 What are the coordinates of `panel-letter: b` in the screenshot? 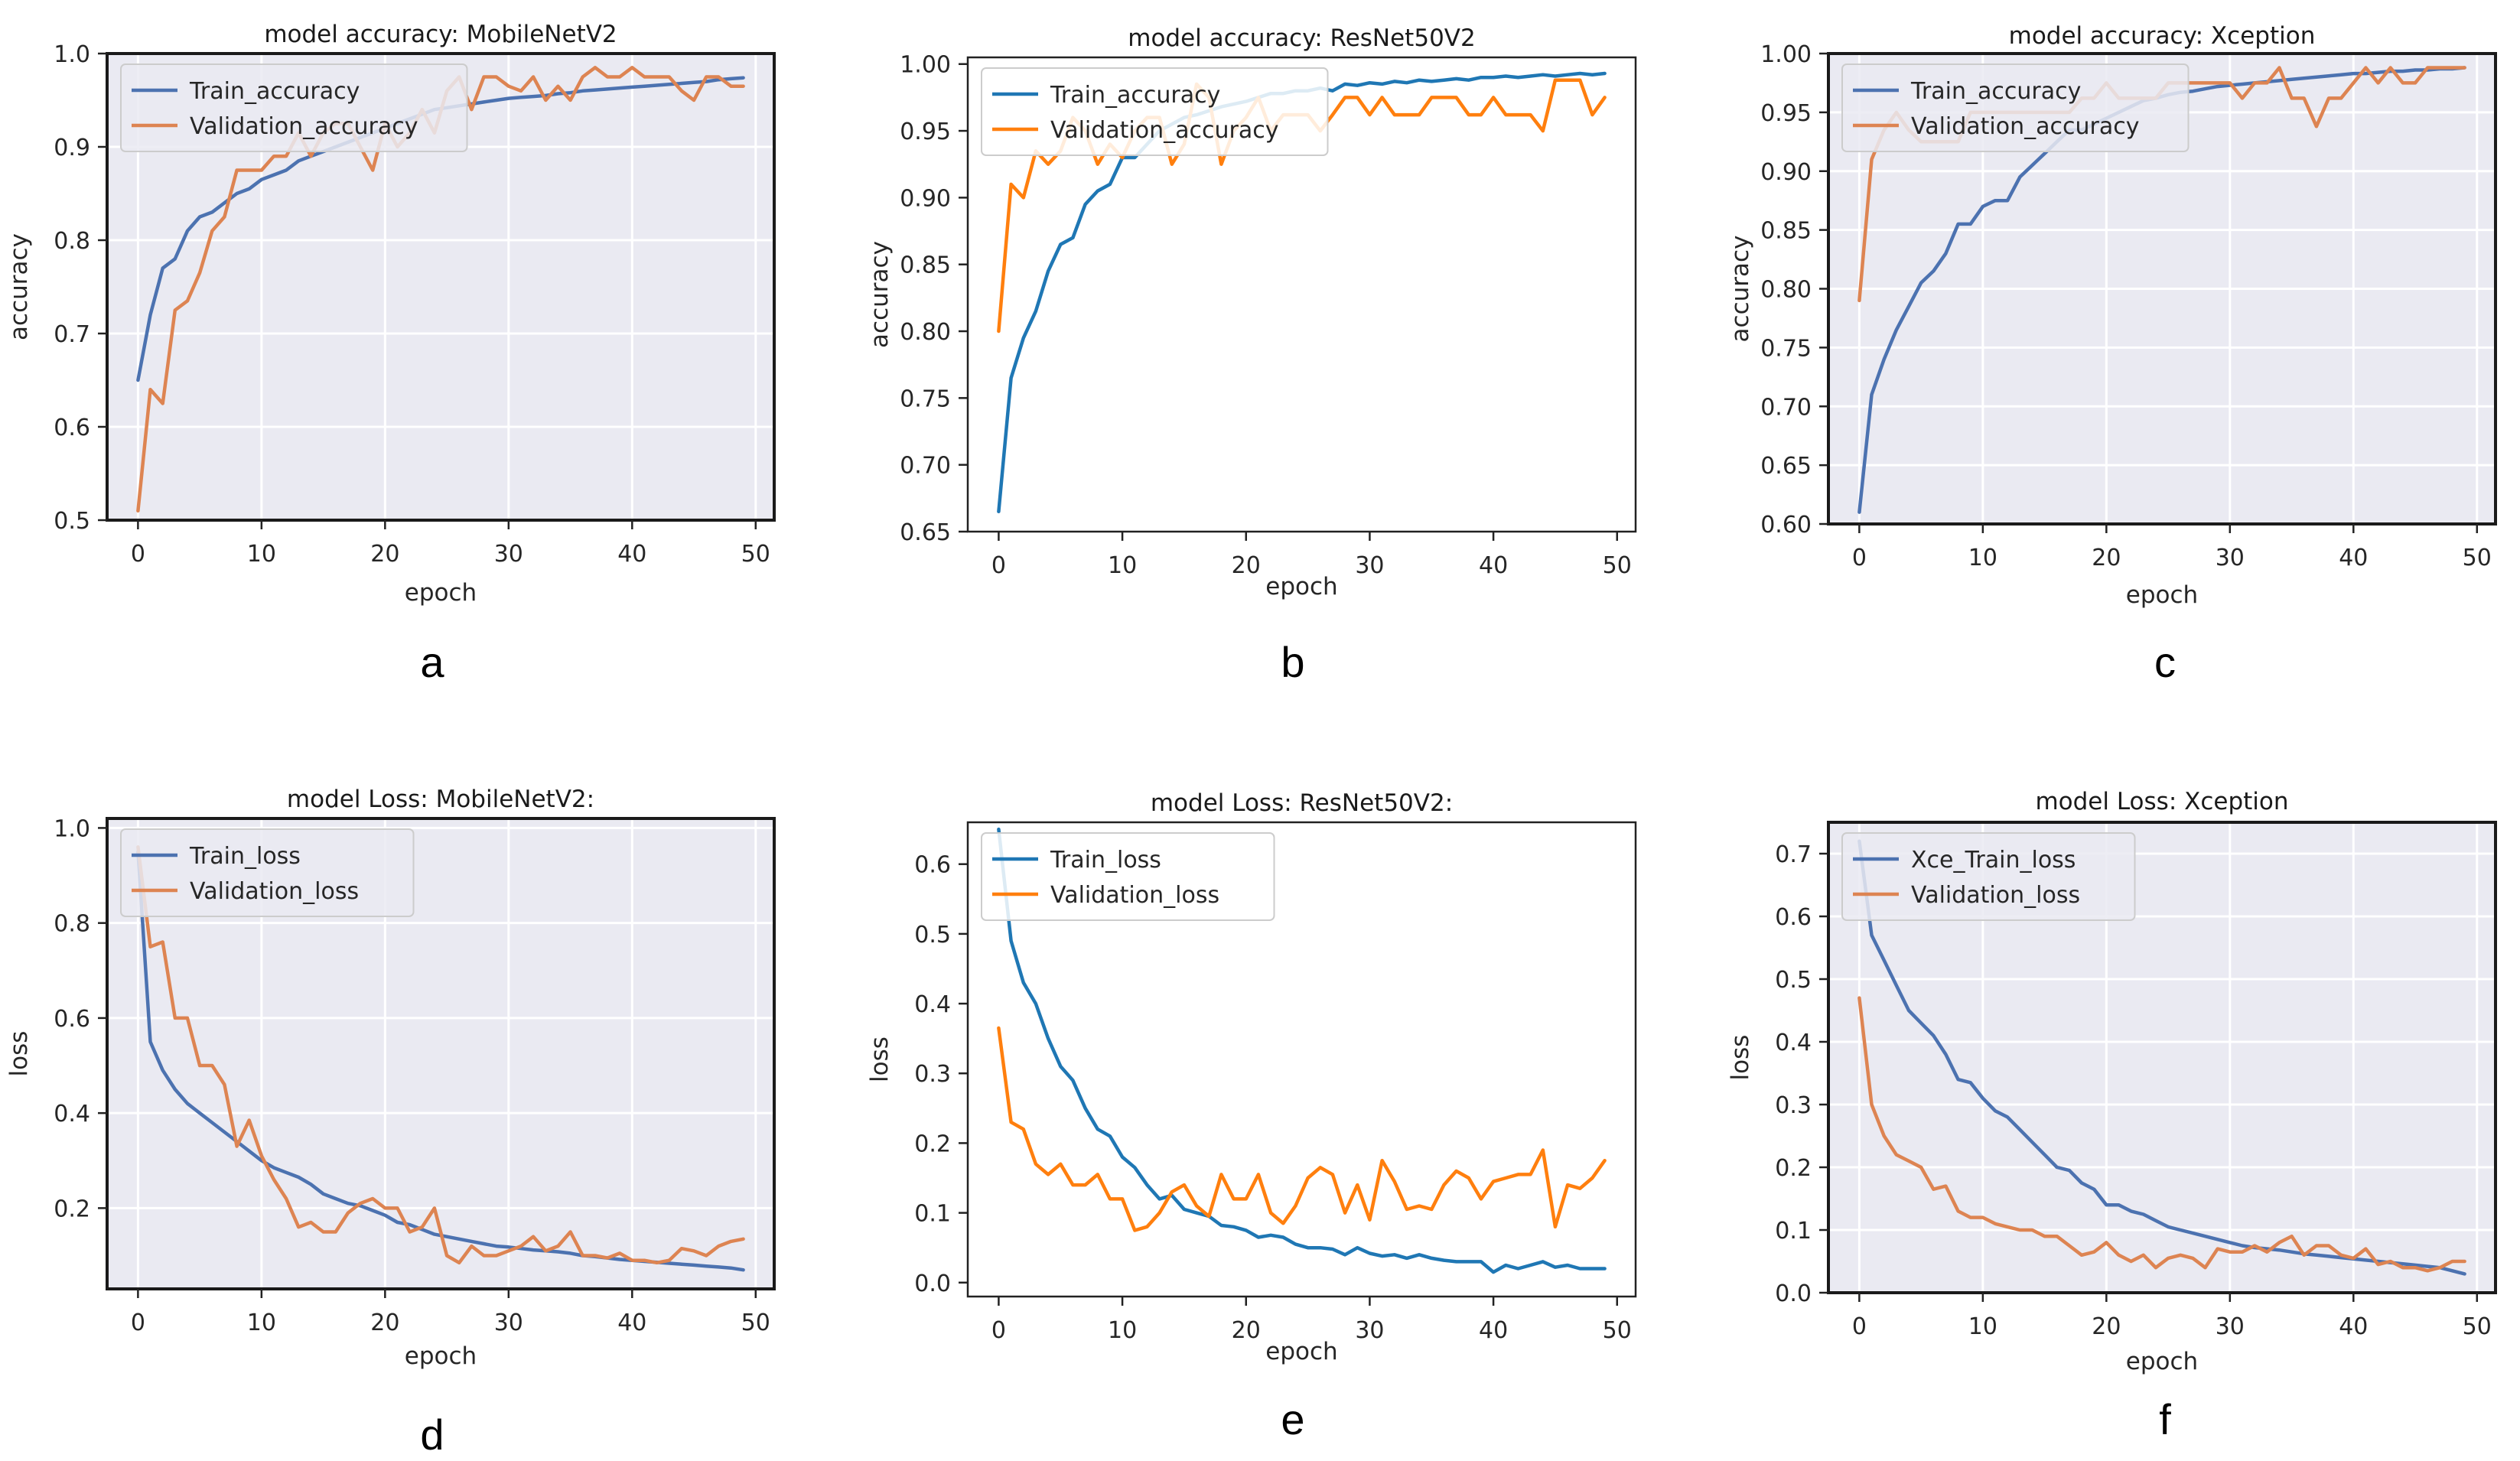 It's located at (1292, 662).